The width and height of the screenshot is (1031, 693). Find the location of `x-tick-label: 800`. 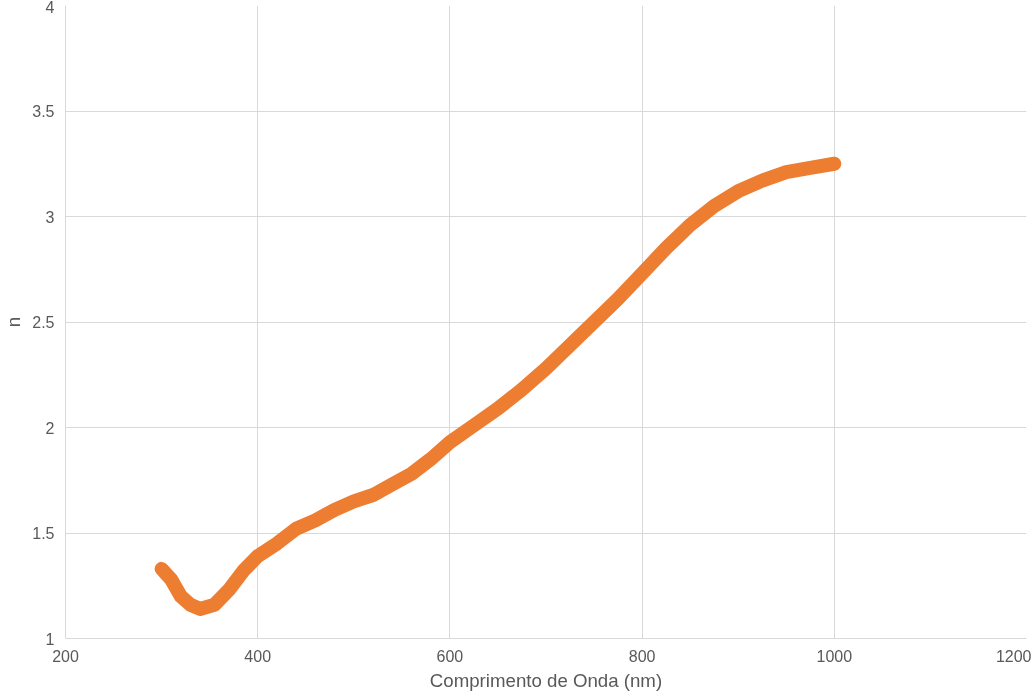

x-tick-label: 800 is located at coordinates (642, 656).